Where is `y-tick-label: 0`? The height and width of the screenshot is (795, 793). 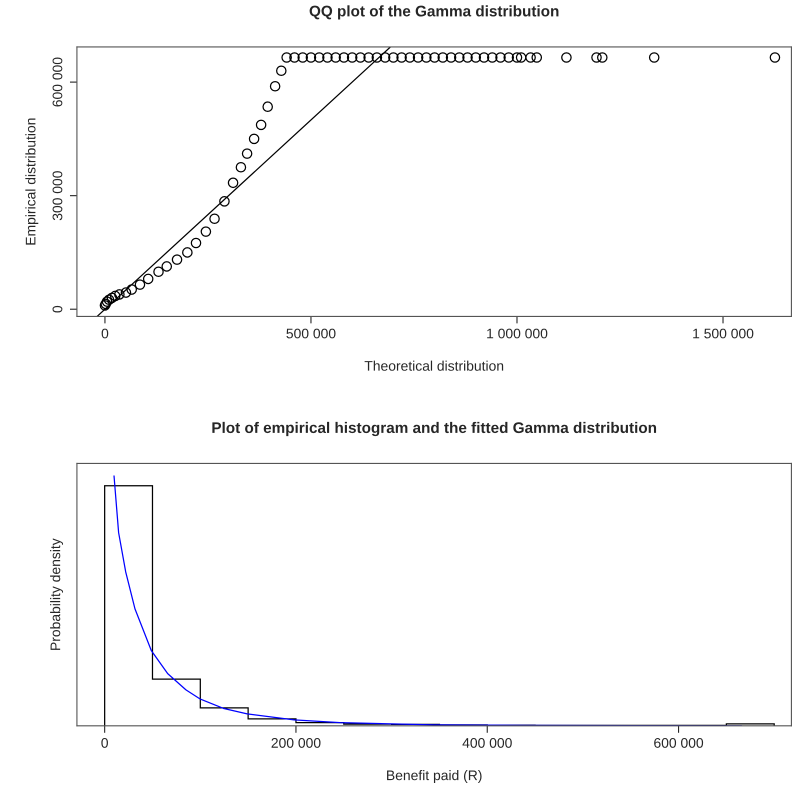
y-tick-label: 0 is located at coordinates (57, 309).